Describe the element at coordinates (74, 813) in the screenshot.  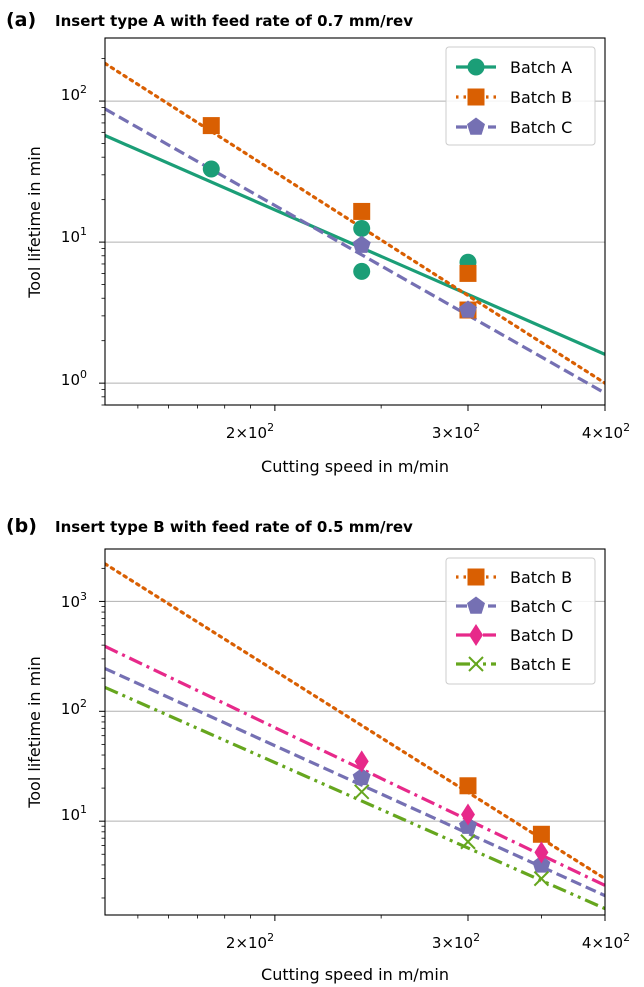
I see `panel-b-ytick-0: 10¹` at that location.